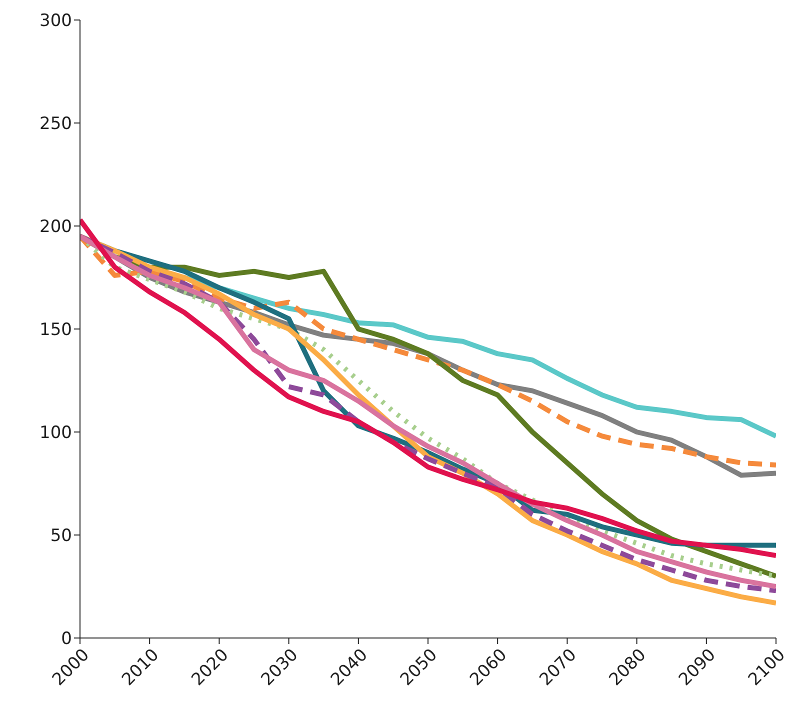  Describe the element at coordinates (61, 536) in the screenshot. I see `y-tick-label: 50` at that location.